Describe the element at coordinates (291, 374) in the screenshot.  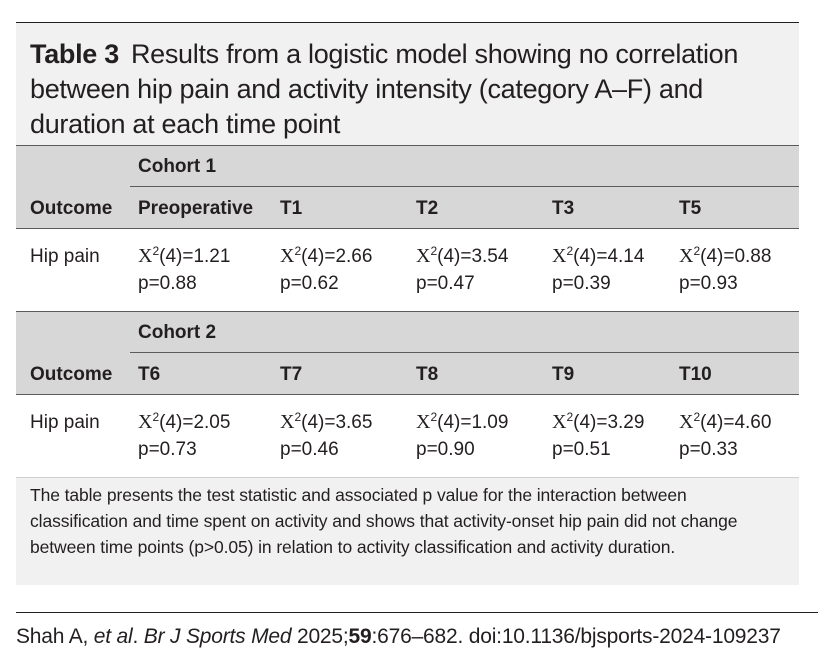
I see `col-header: T7` at that location.